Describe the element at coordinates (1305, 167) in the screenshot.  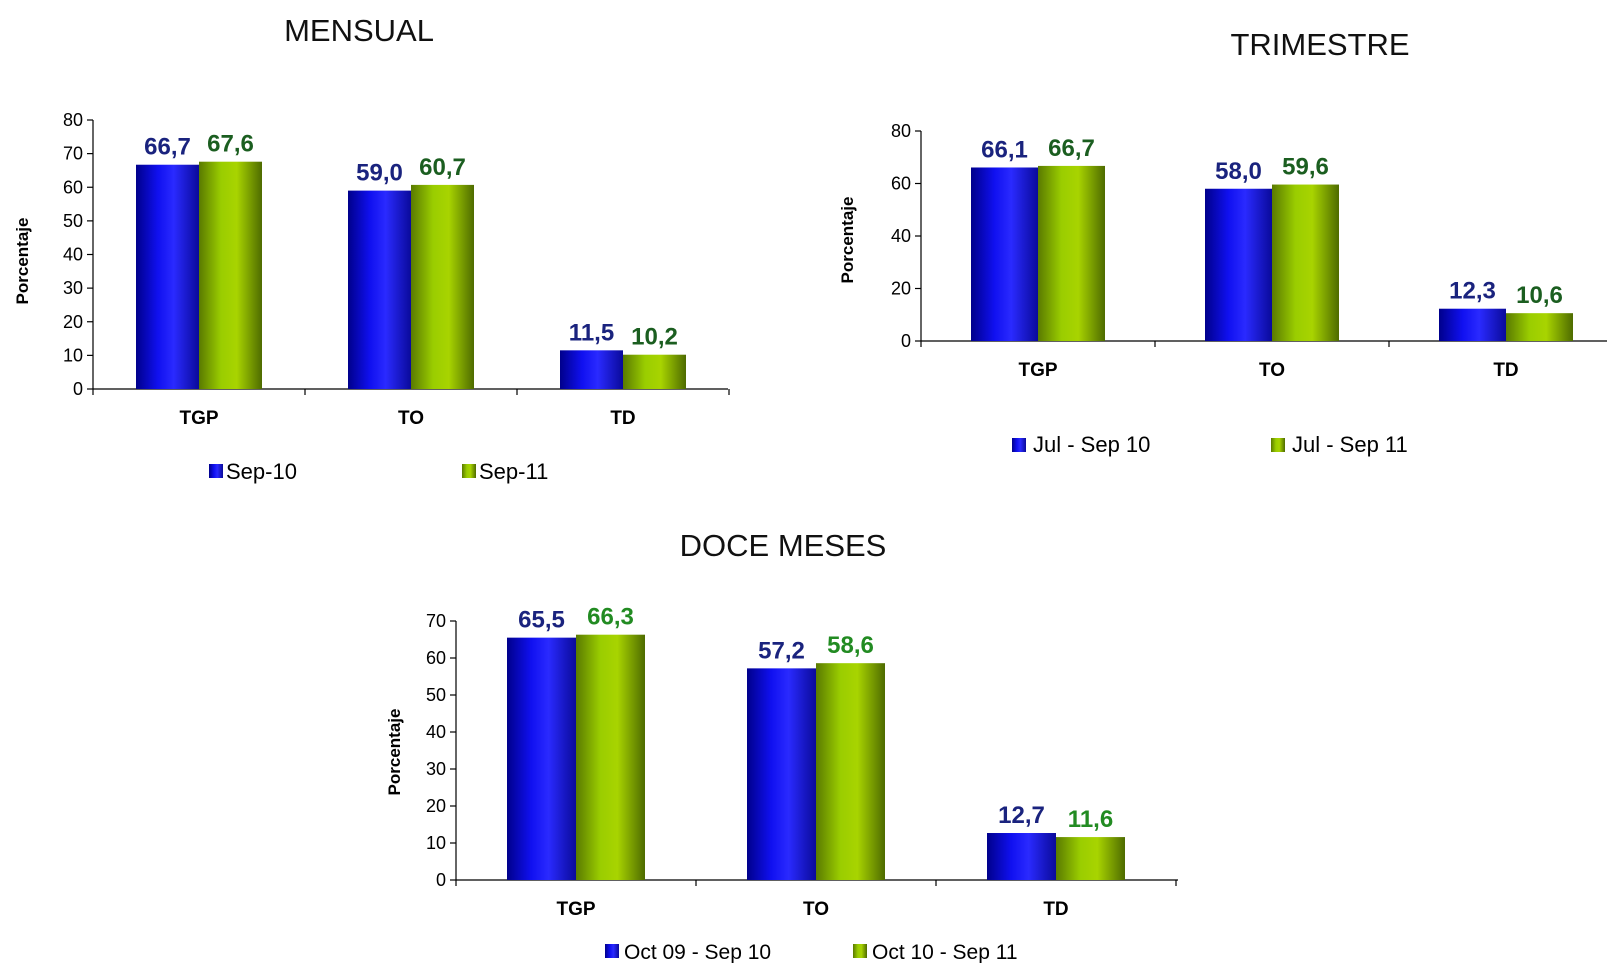
I see `data-label: 59,6` at that location.